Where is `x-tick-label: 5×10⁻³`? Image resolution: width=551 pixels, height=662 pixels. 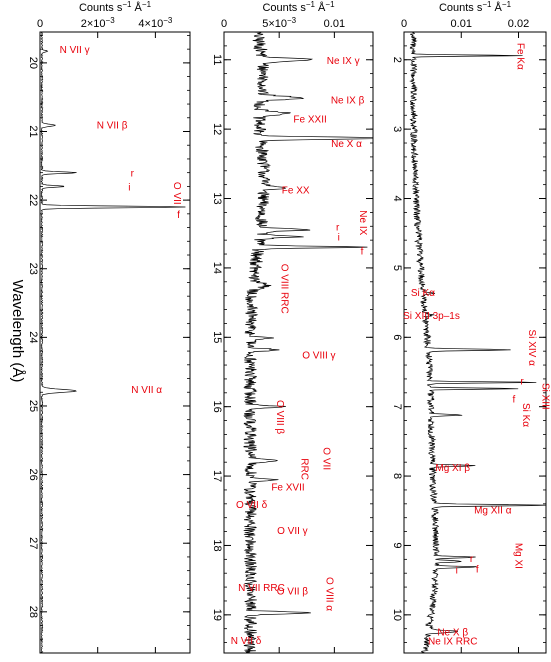
x-tick-label: 5×10⁻³ is located at coordinates (279, 23).